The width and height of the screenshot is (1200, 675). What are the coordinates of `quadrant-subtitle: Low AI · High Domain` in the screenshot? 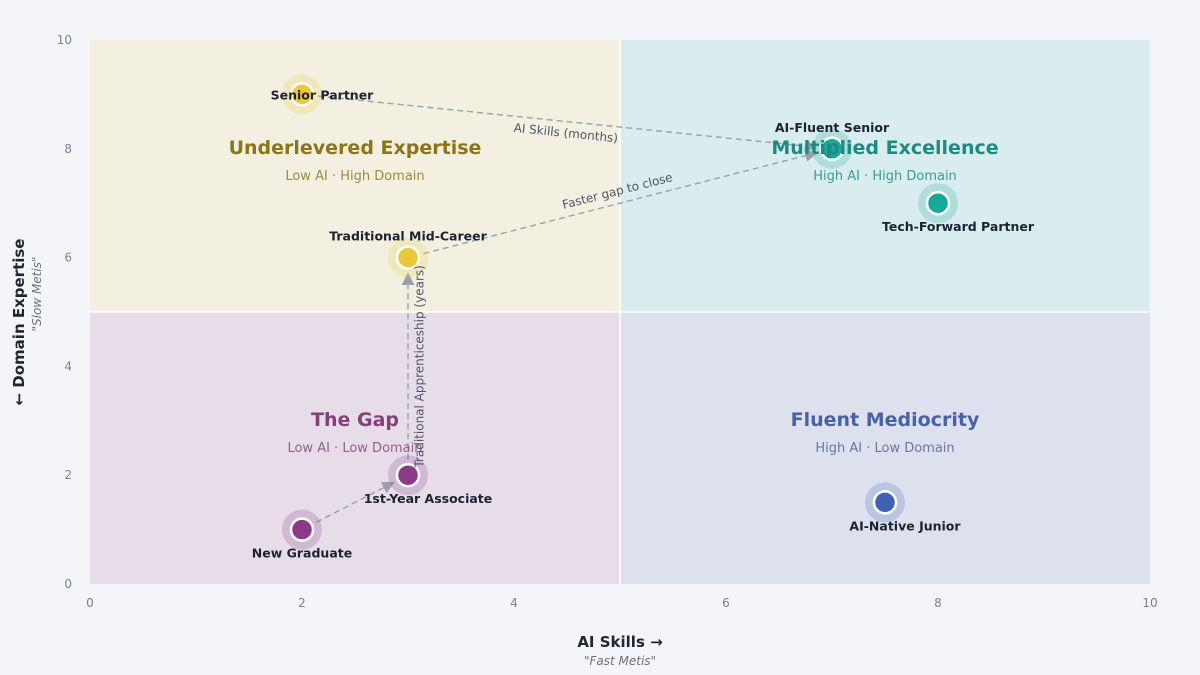 It's located at (354, 176).